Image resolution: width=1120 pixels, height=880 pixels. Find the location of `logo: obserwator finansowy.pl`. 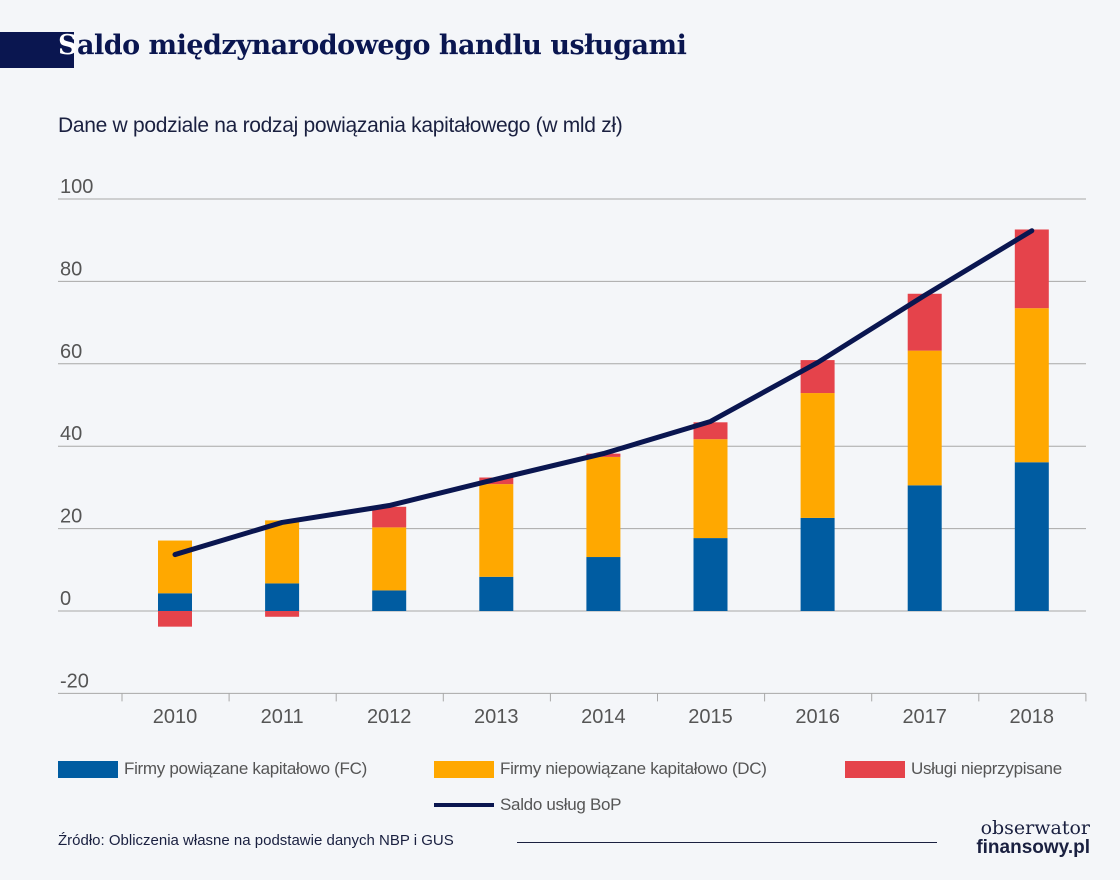

logo: obserwator finansowy.pl is located at coordinates (1020, 838).